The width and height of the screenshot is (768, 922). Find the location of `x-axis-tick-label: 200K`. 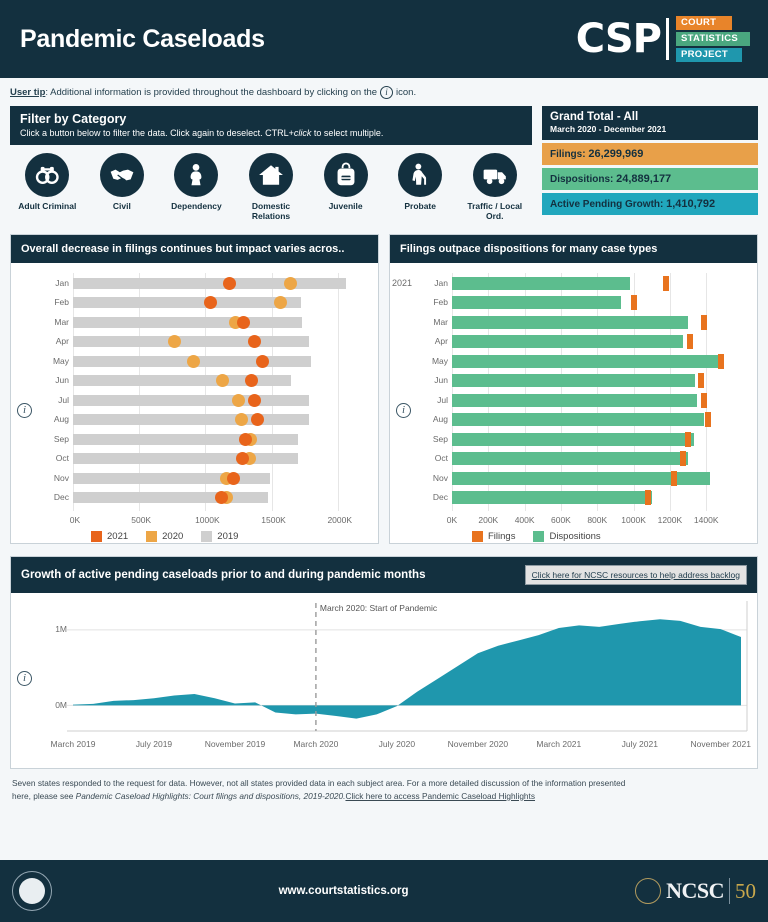

x-axis-tick-label: 200K is located at coordinates (488, 519).